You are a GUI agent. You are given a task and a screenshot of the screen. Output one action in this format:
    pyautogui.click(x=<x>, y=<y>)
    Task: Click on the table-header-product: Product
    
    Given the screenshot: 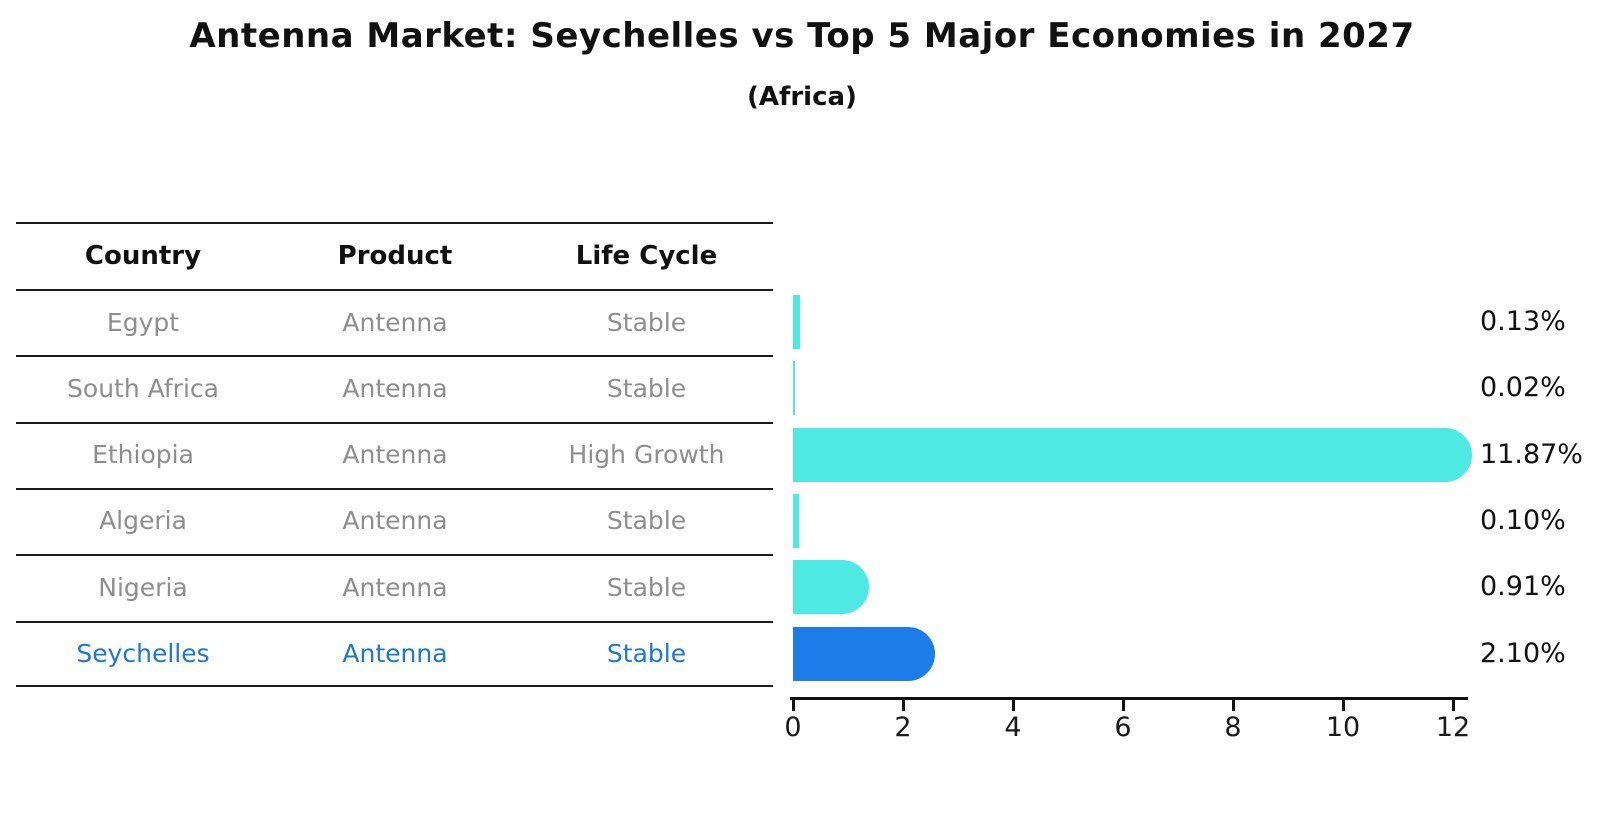 What is the action you would take?
    pyautogui.click(x=395, y=255)
    